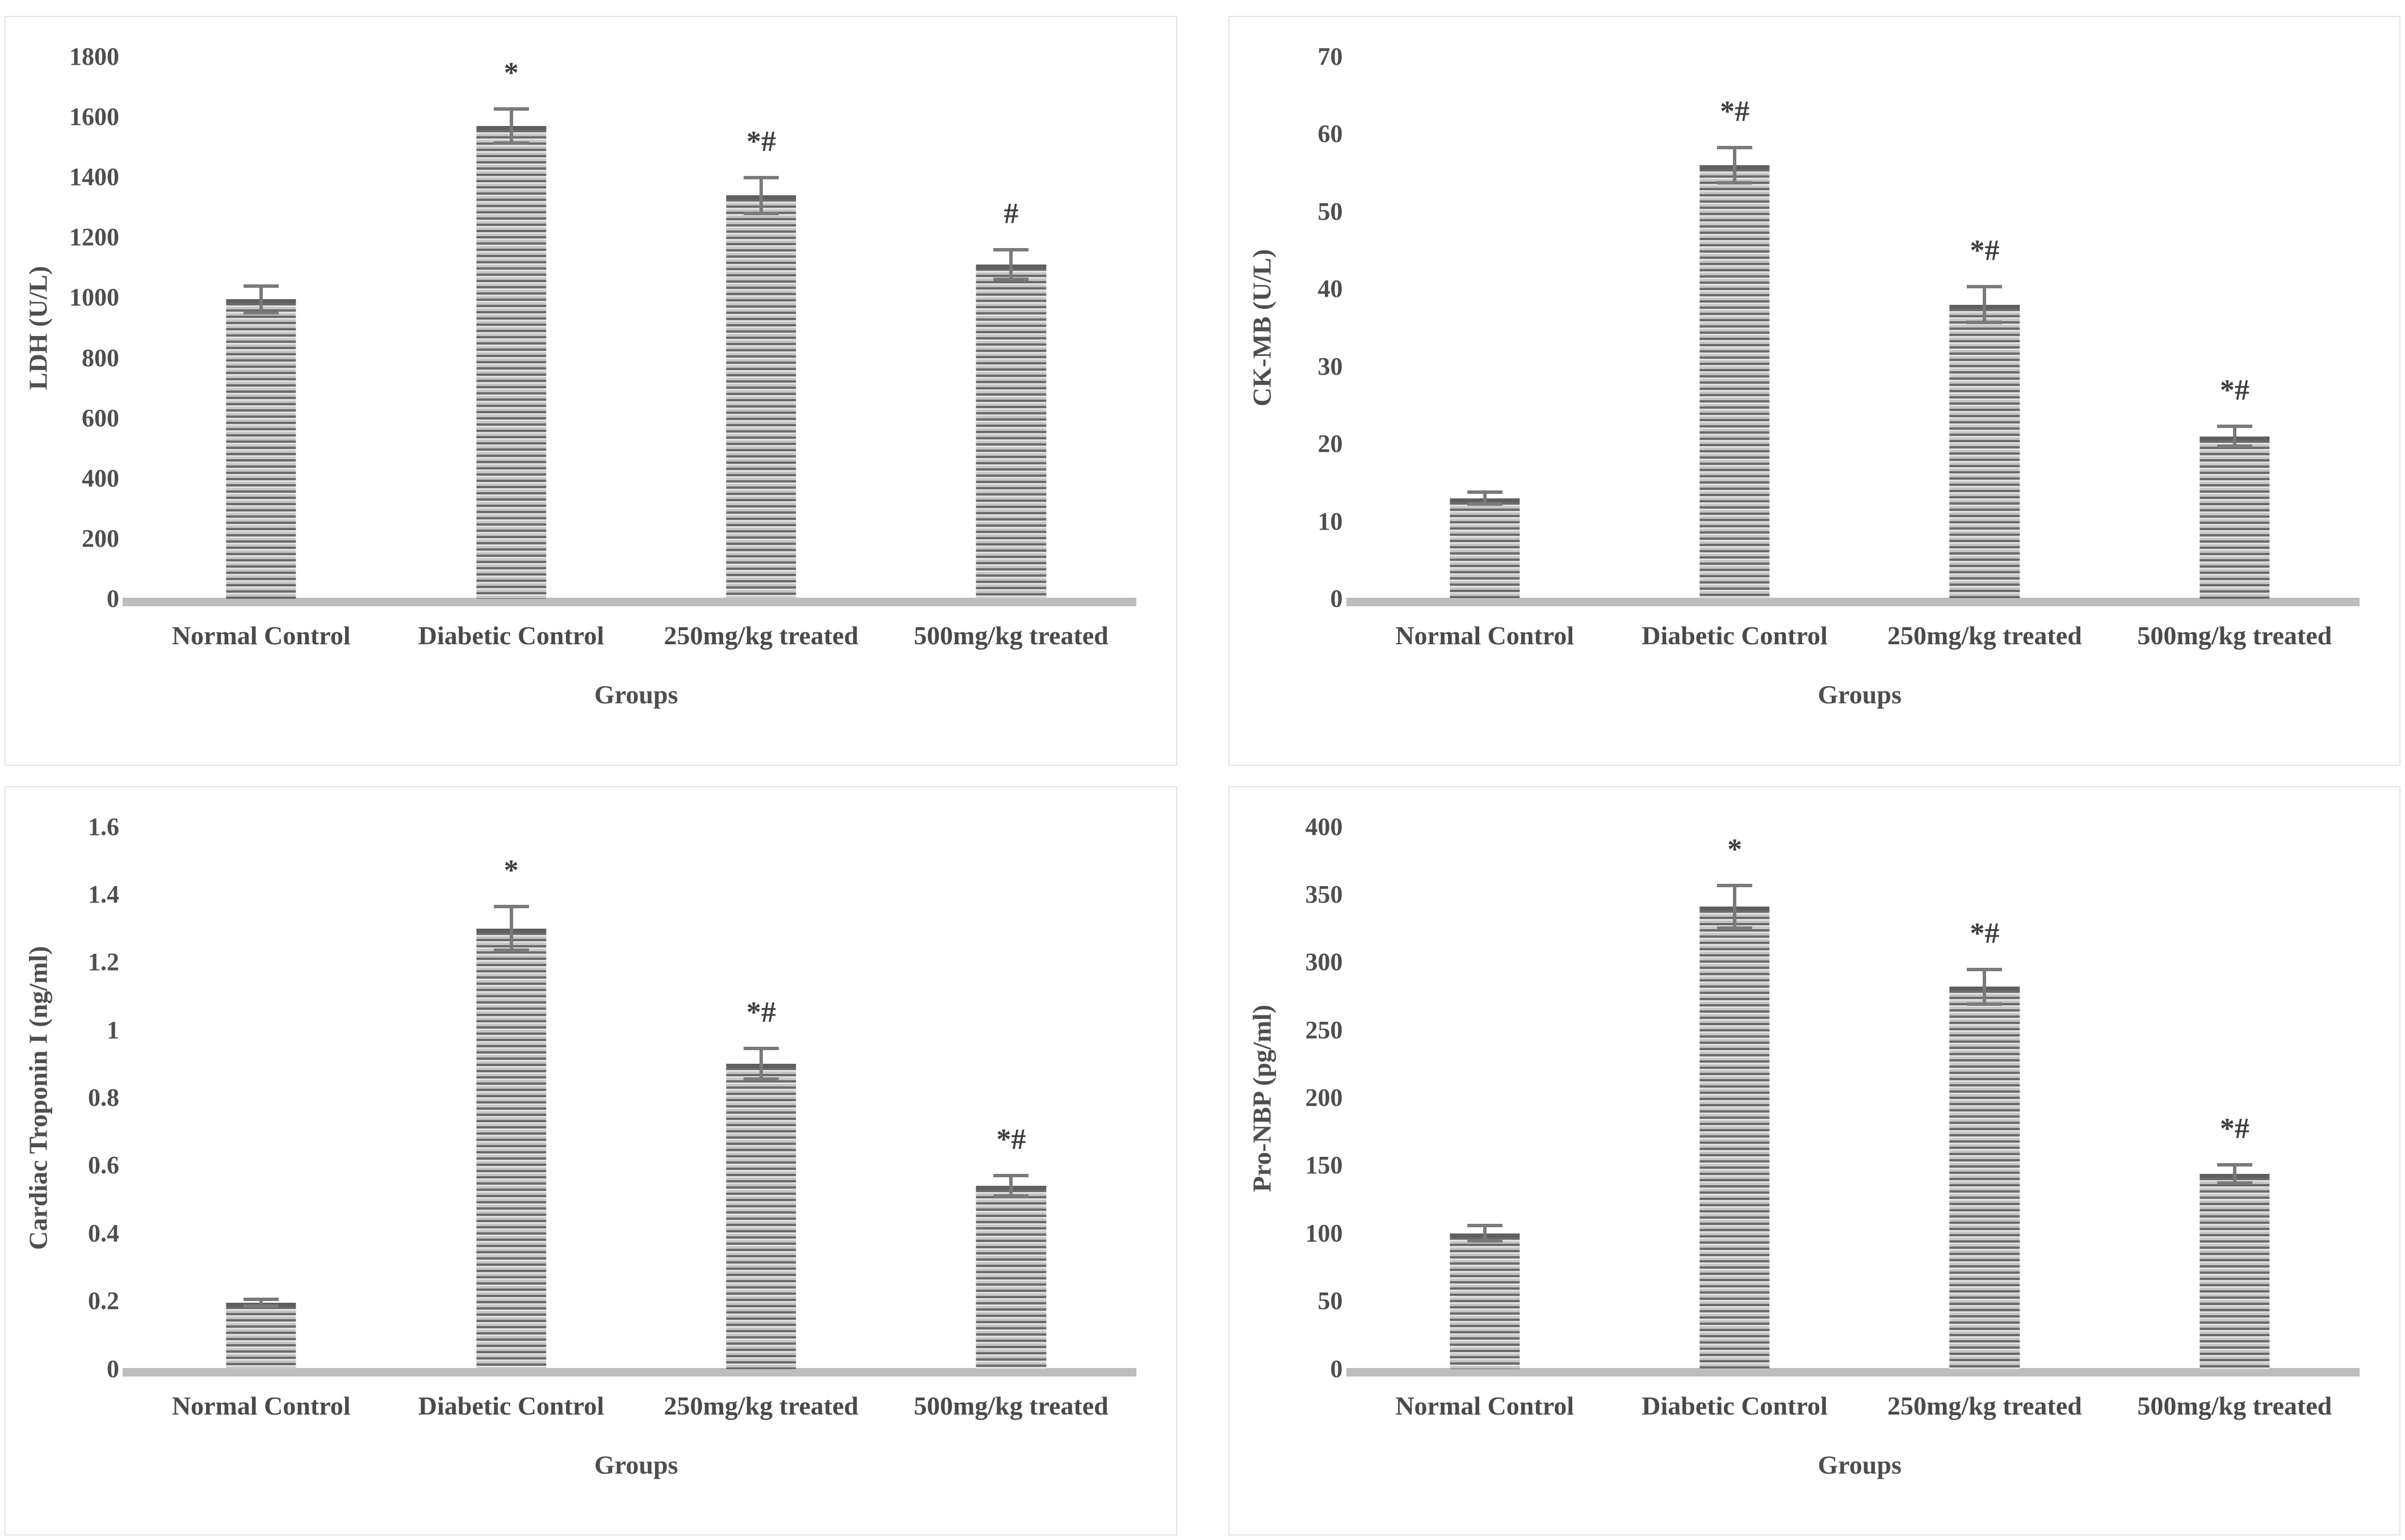 Image resolution: width=2405 pixels, height=1540 pixels. Describe the element at coordinates (101, 418) in the screenshot. I see `y-tick-label: 600` at that location.